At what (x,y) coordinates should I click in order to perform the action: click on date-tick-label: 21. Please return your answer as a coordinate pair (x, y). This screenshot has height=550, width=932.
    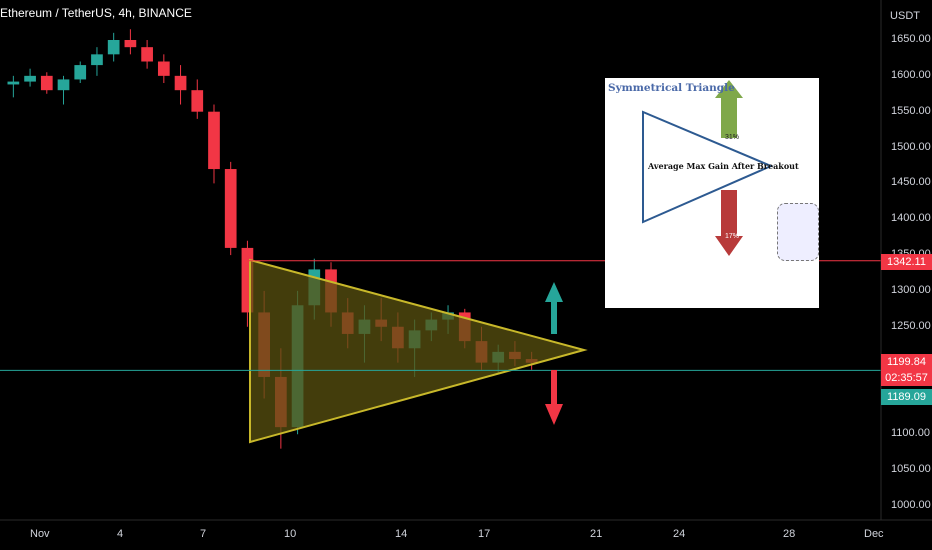
    Looking at the image, I should click on (596, 534).